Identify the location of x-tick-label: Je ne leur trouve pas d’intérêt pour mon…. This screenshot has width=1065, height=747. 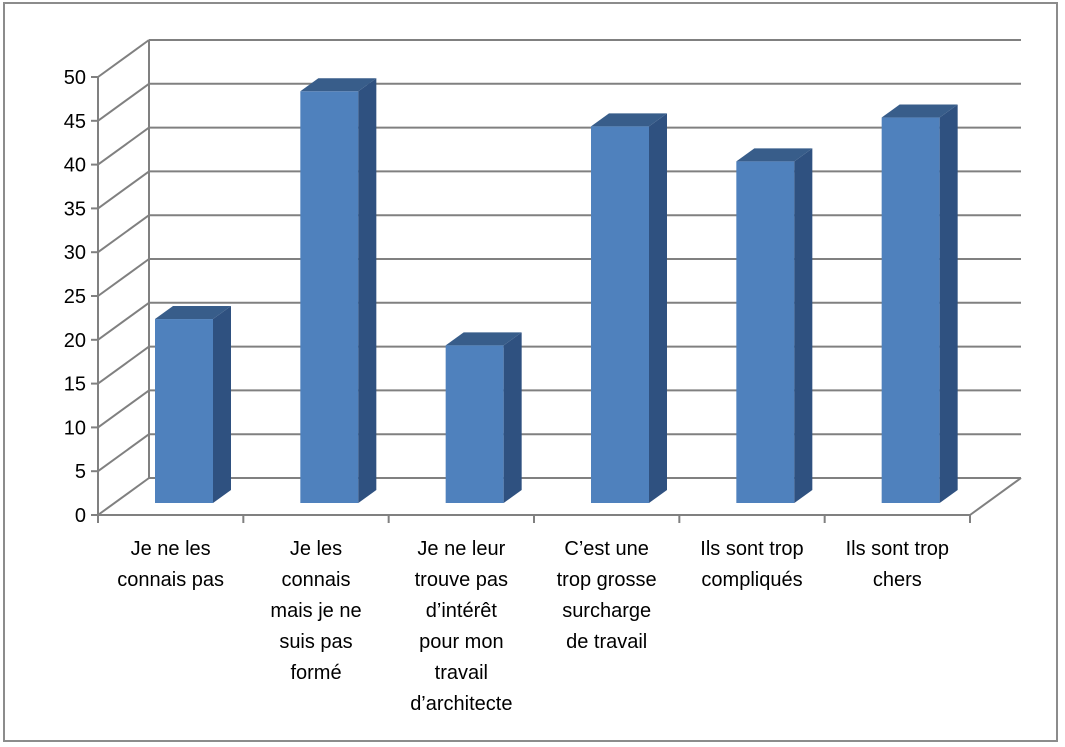
(461, 626).